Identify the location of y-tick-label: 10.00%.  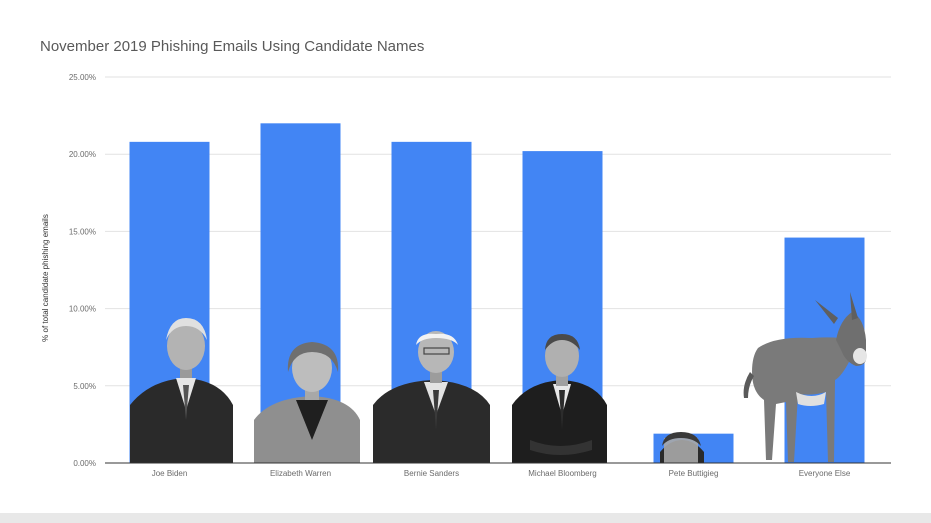
(82, 309).